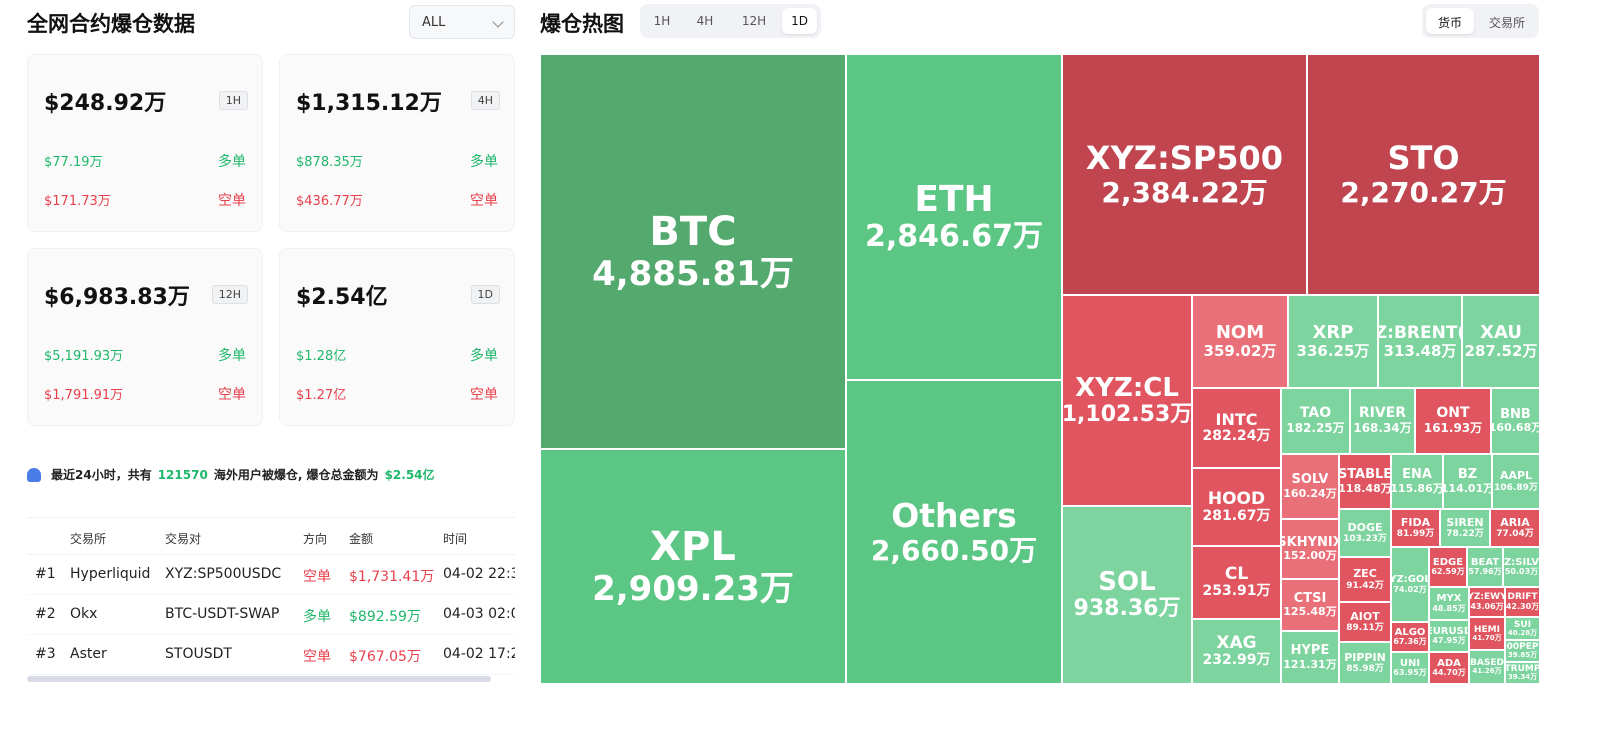  Describe the element at coordinates (1365, 657) in the screenshot. I see `tile-symbol: PIPPIN` at that location.